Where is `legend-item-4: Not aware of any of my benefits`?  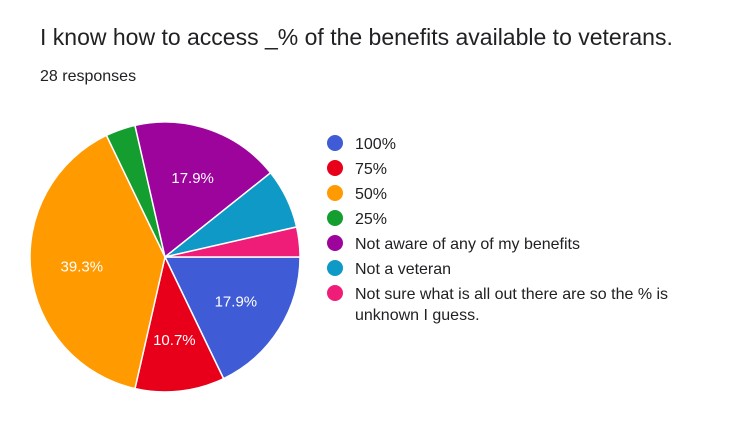
legend-item-4: Not aware of any of my benefits is located at coordinates (517, 244).